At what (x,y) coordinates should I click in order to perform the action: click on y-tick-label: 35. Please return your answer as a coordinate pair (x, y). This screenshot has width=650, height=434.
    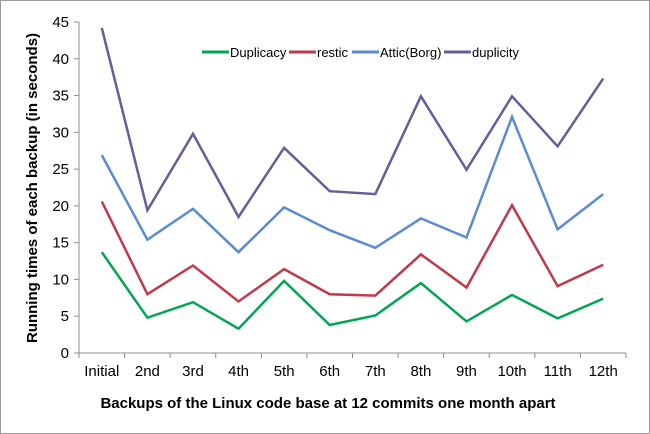
    Looking at the image, I should click on (60, 96).